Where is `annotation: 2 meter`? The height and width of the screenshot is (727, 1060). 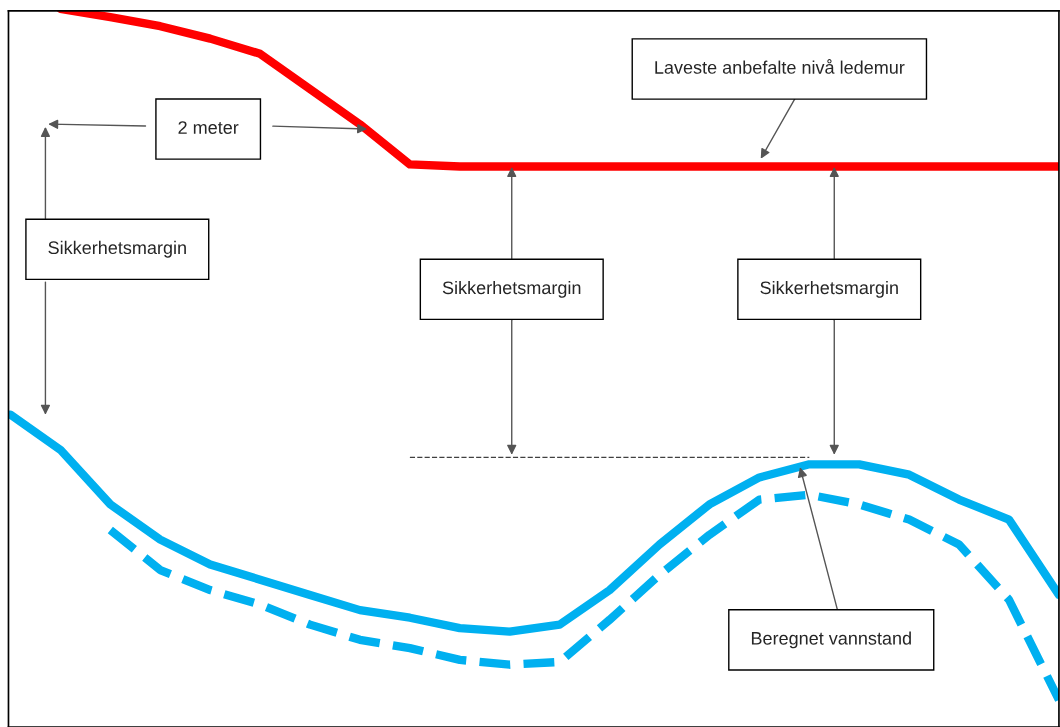
annotation: 2 meter is located at coordinates (208, 127).